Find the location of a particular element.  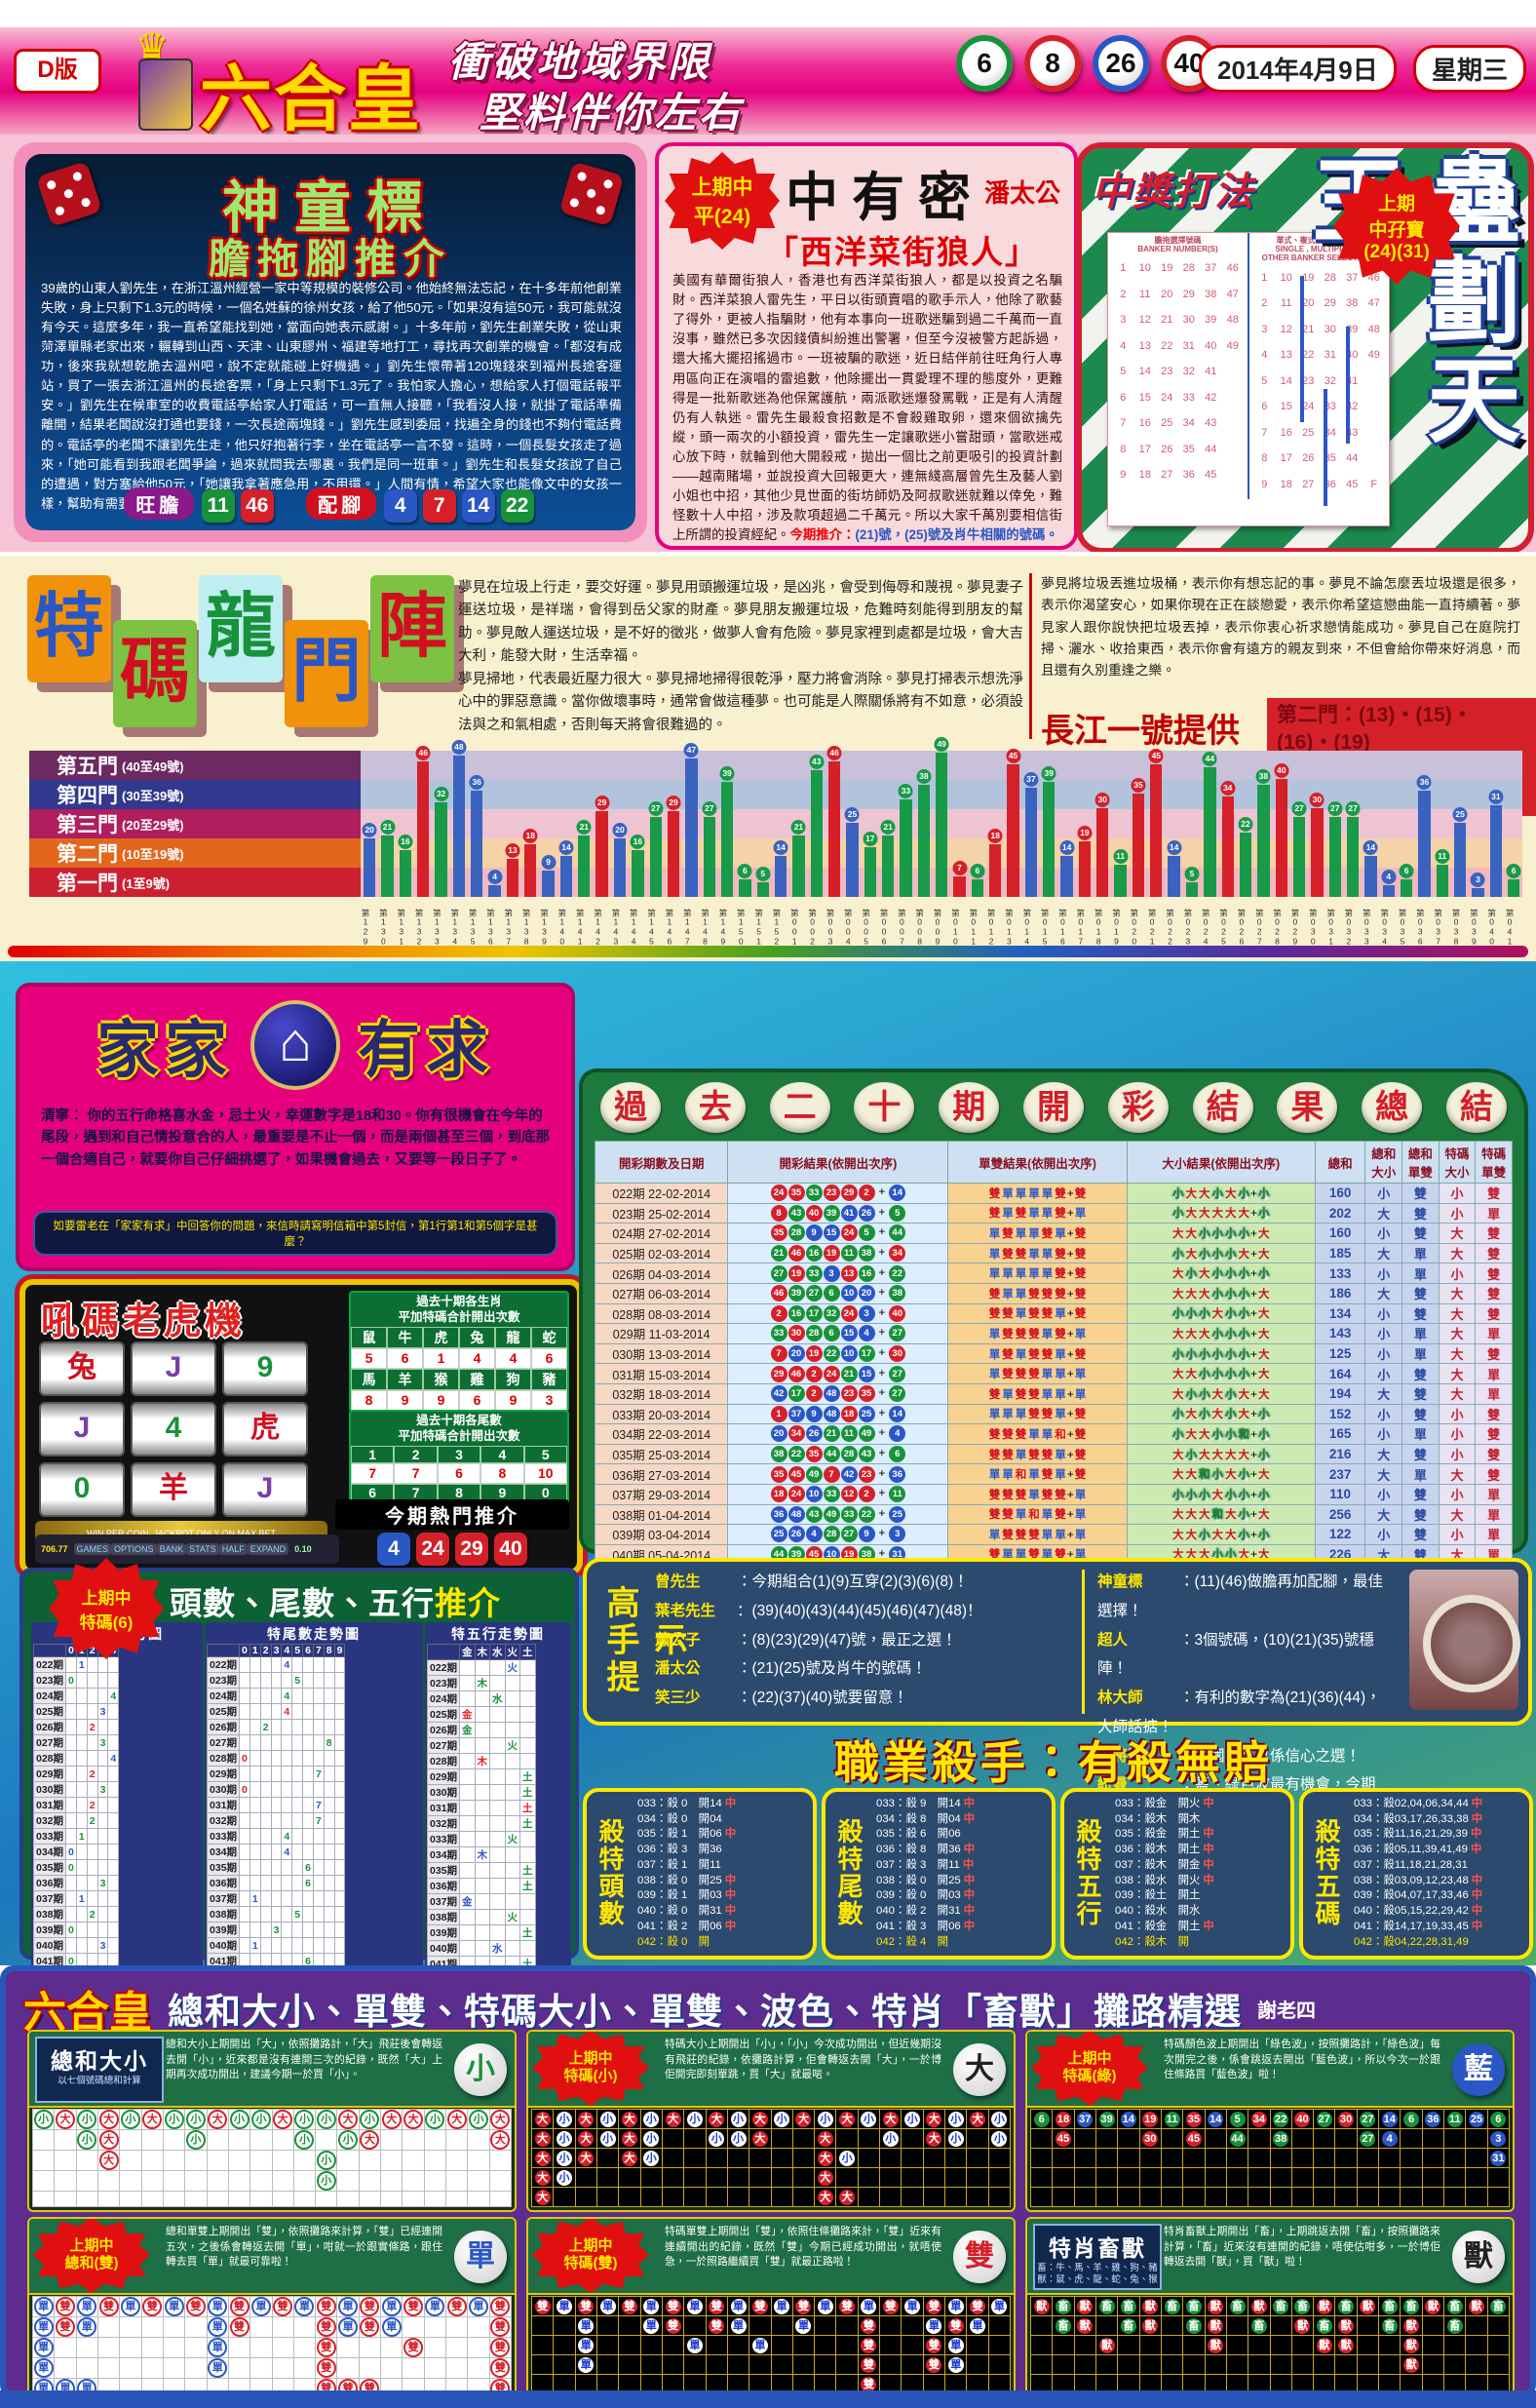

slip-number: 17 is located at coordinates (1144, 449).